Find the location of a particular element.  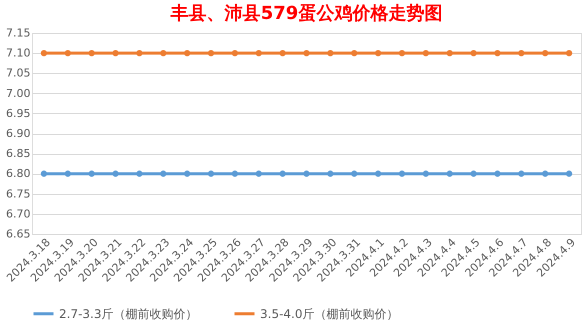

y-tick-label: 6.95 is located at coordinates (18, 113).